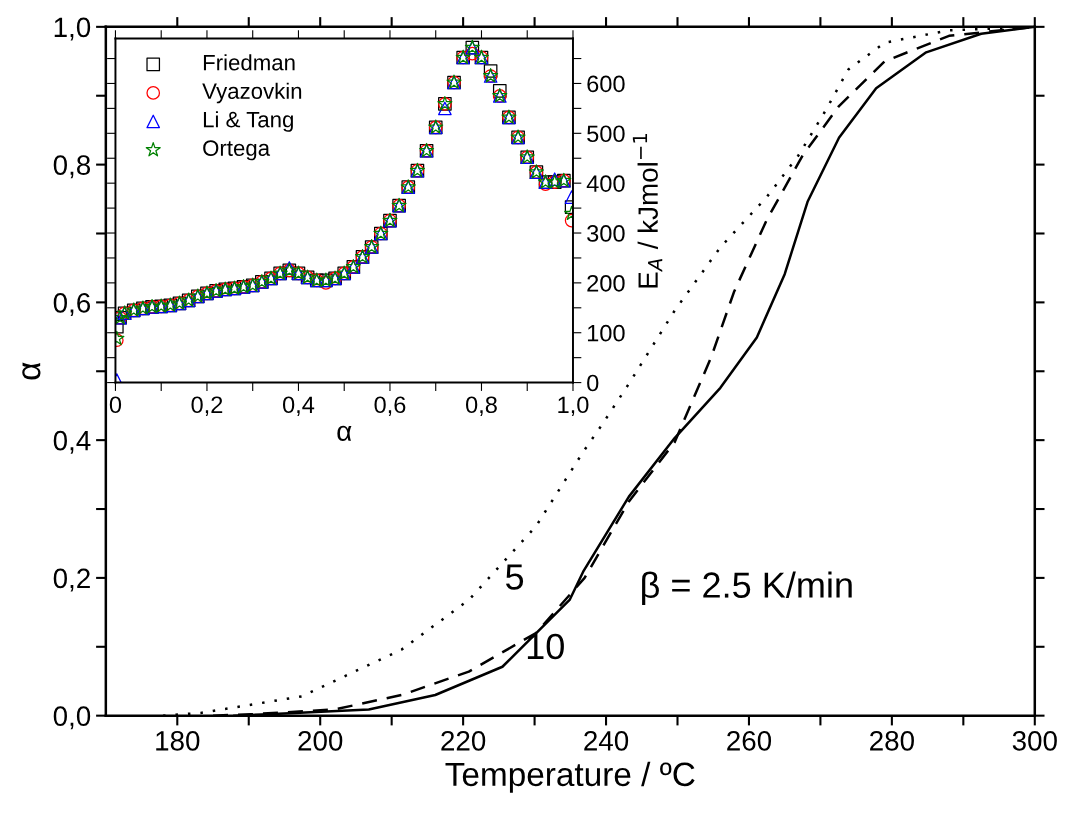 Image resolution: width=1069 pixels, height=839 pixels. Describe the element at coordinates (606, 333) in the screenshot. I see `y-tick-label: 100` at that location.